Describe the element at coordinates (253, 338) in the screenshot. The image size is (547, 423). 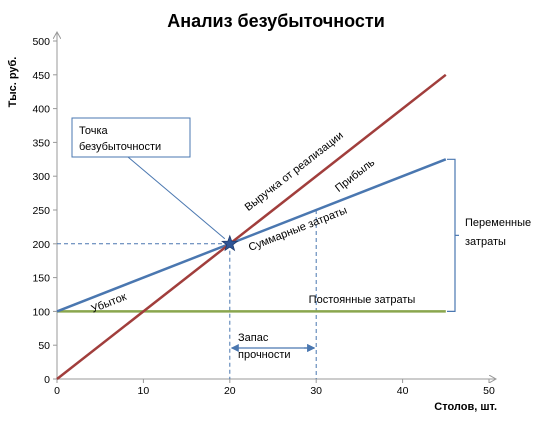
I see `safety-margin-label-line1: Запас` at that location.